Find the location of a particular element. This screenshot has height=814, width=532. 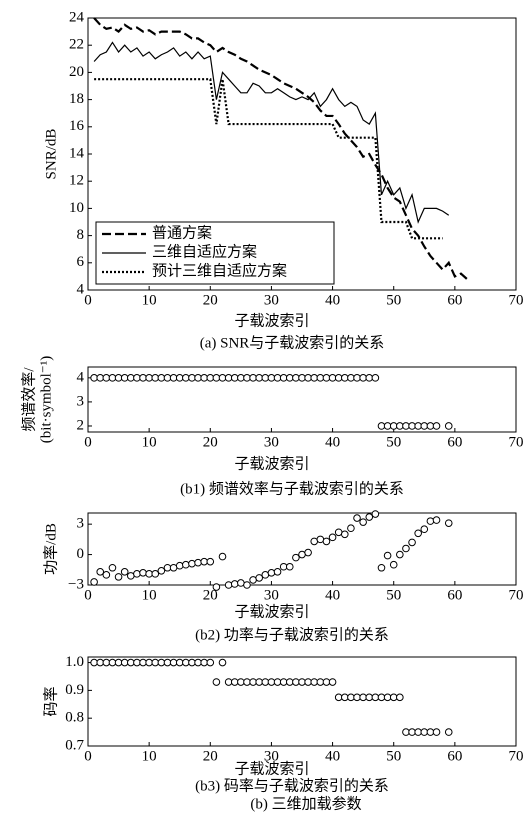

y-tick-label: 16 is located at coordinates (77, 126).